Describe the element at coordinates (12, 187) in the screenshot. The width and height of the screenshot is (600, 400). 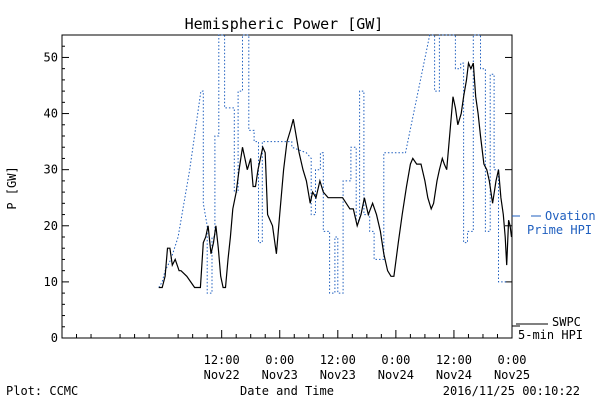
I see `y-axis-label: P [GW]` at that location.